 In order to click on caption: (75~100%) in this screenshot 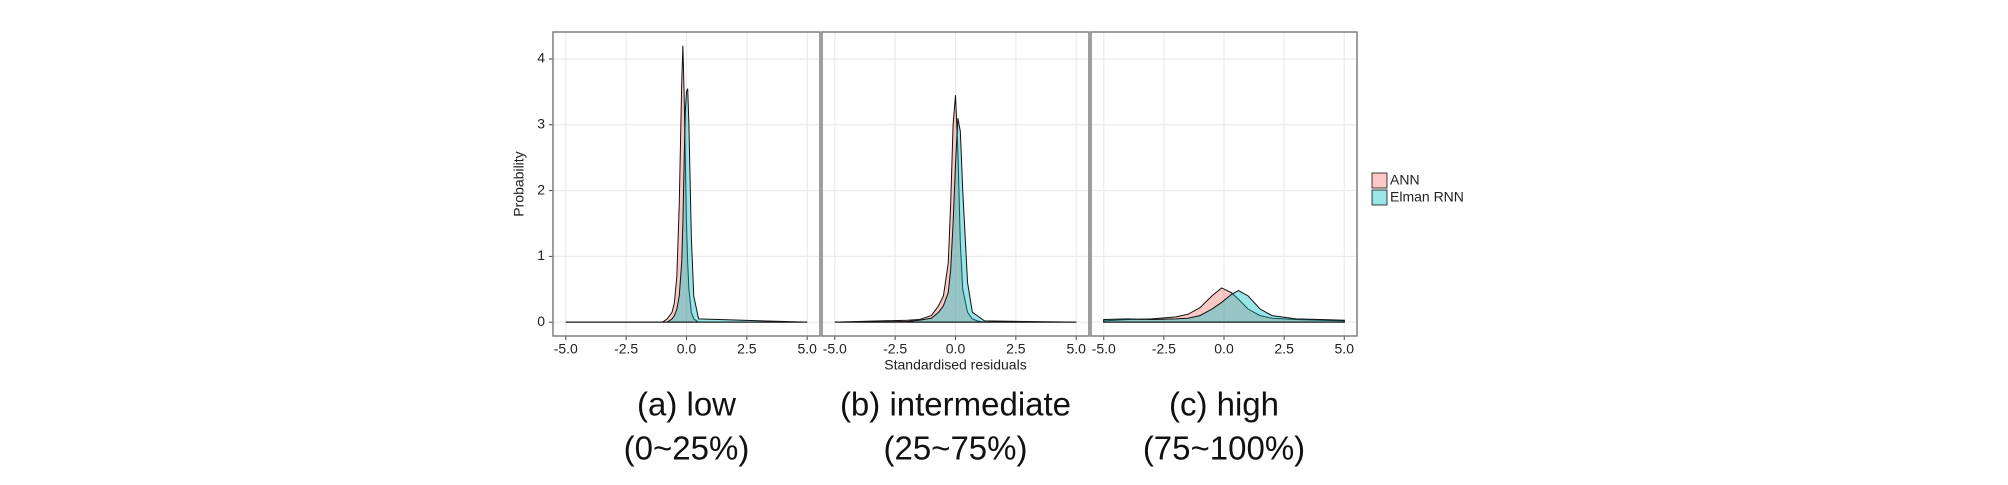, I will do `click(1224, 448)`.